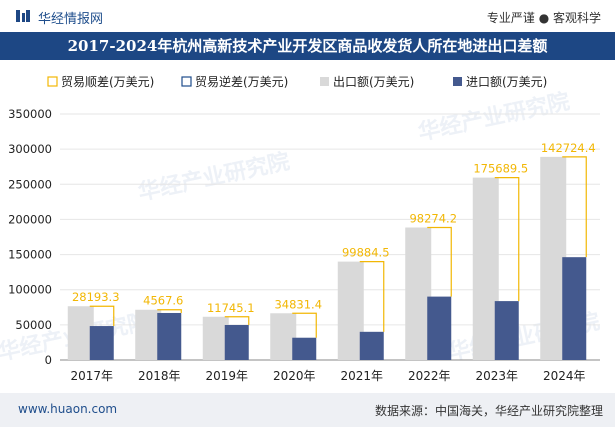 Image resolution: width=615 pixels, height=427 pixels. I want to click on brand-tagline: 专业严谨 ● 客观科学, so click(543, 18).